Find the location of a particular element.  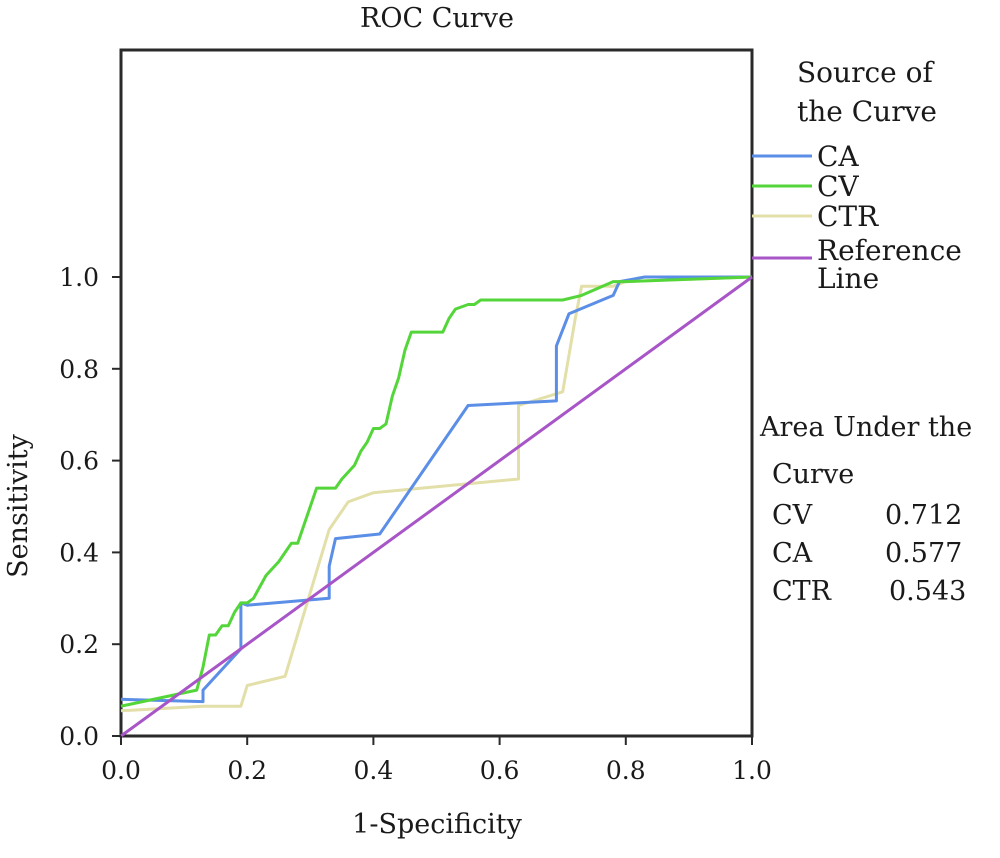

x-tick-label: 0.6 is located at coordinates (500, 770).